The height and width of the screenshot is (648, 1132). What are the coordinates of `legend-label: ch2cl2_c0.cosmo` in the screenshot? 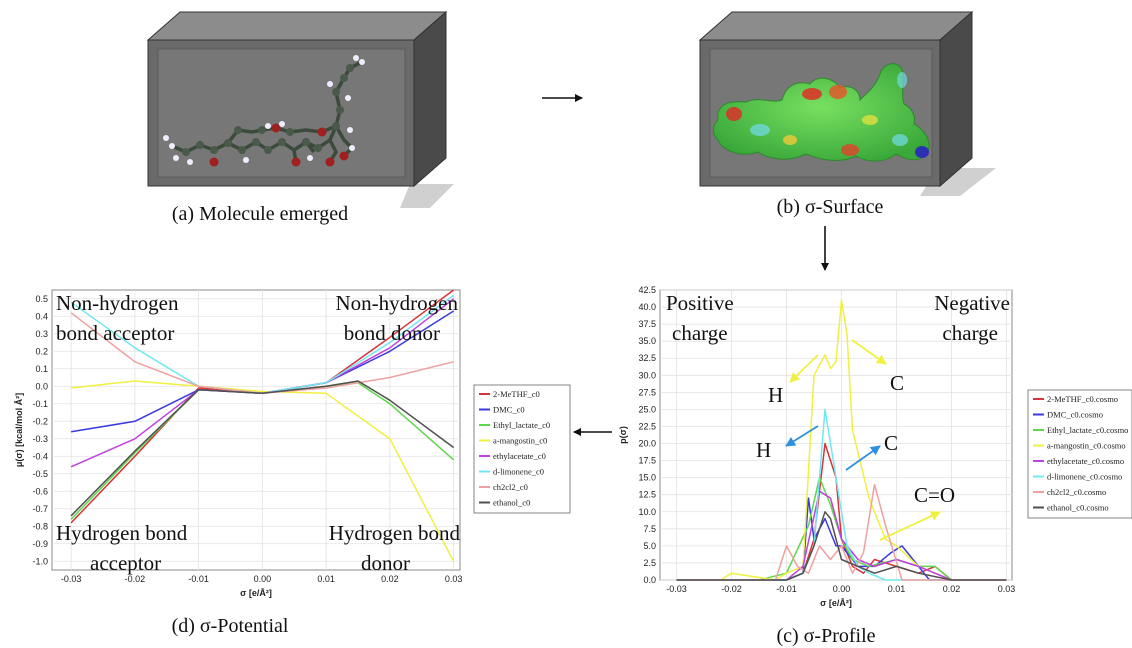 It's located at (1076, 492).